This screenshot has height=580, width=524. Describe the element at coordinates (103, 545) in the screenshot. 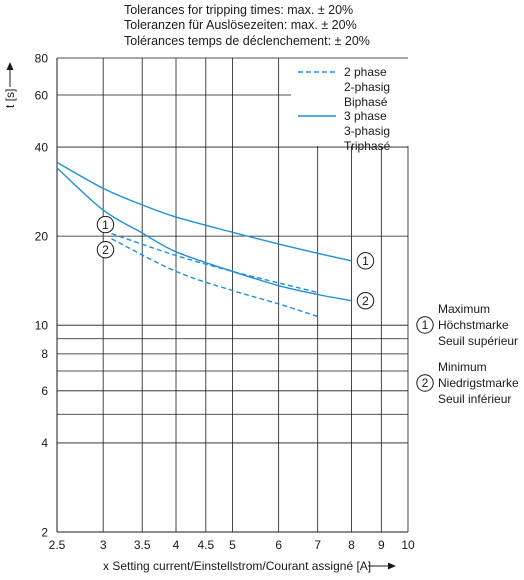

I see `x-tick-label: 3` at that location.